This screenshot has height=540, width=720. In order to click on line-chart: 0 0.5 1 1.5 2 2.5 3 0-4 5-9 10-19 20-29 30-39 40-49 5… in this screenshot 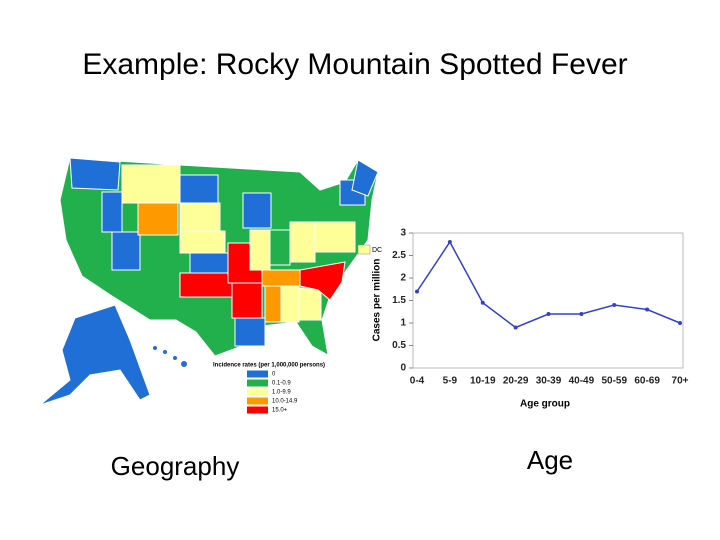, I will do `click(540, 307)`.